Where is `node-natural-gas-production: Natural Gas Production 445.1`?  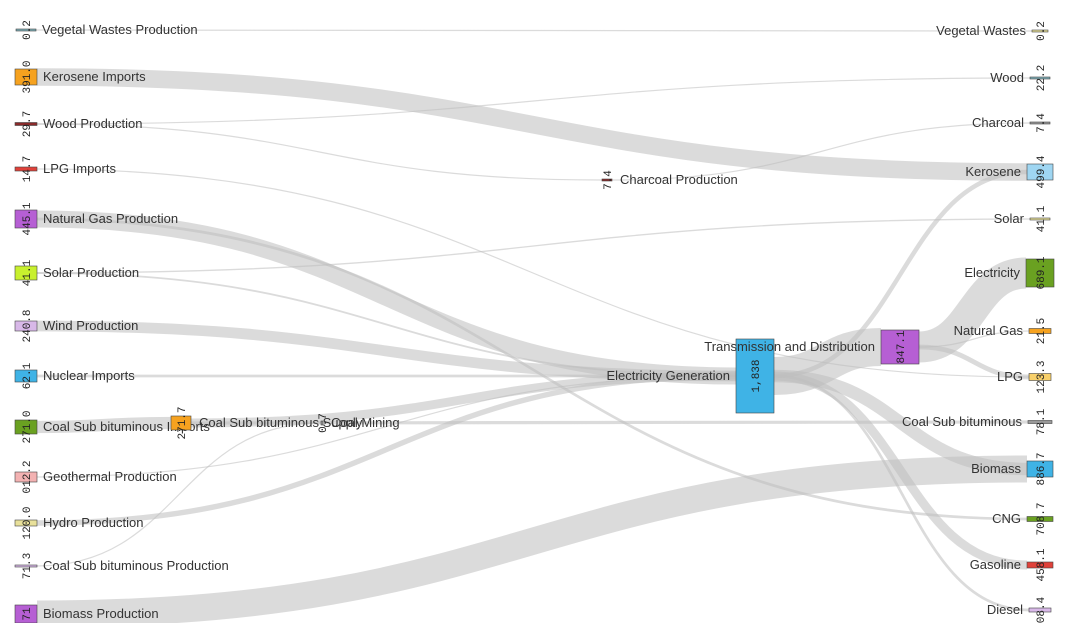 node-natural-gas-production: Natural Gas Production 445.1 is located at coordinates (96, 219).